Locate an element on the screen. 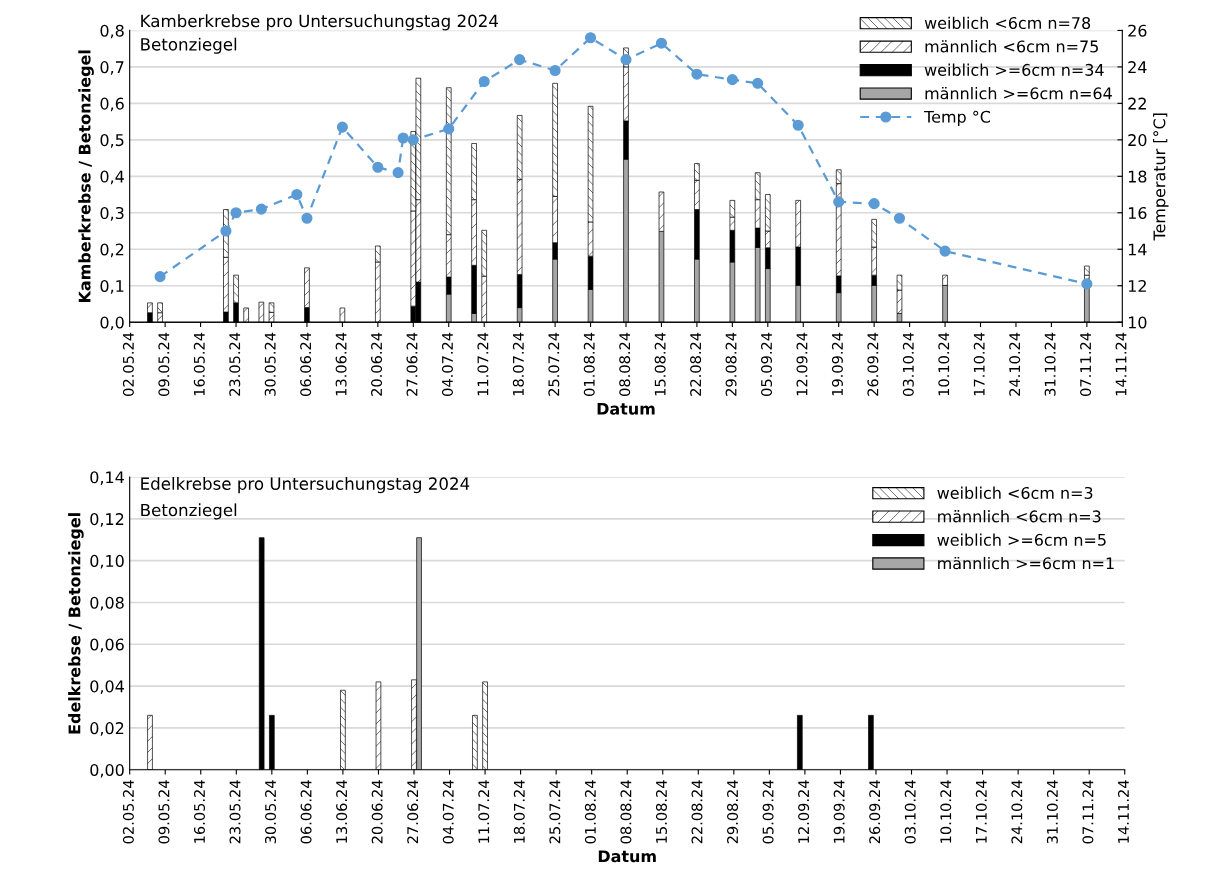 This screenshot has height=895, width=1212. x-tick-label: 11.07.24 is located at coordinates (484, 811).